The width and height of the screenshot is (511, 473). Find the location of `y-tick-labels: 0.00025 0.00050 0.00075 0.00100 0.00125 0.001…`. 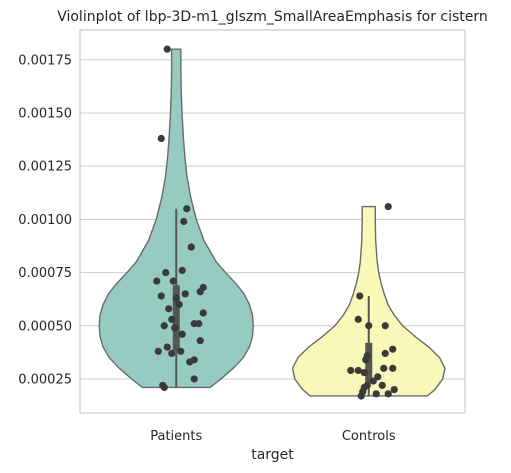

y-tick-labels: 0.00025 0.00050 0.00075 0.00100 0.00125 0.001… is located at coordinates (45, 220).